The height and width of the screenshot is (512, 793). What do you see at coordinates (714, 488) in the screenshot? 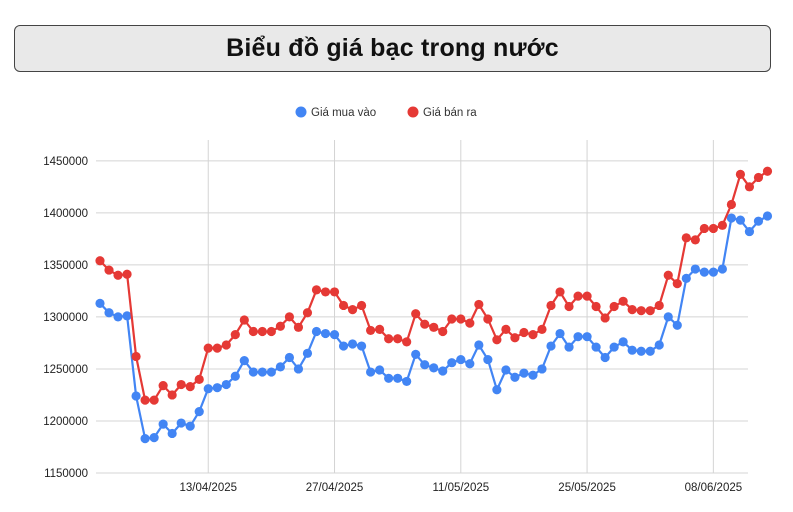
I see `x-tick-label: 08/06/2025` at bounding box center [714, 488].